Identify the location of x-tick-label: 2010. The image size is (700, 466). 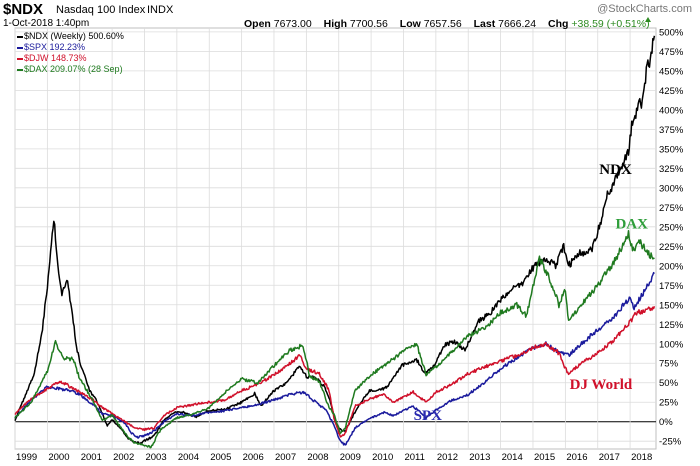
(382, 457).